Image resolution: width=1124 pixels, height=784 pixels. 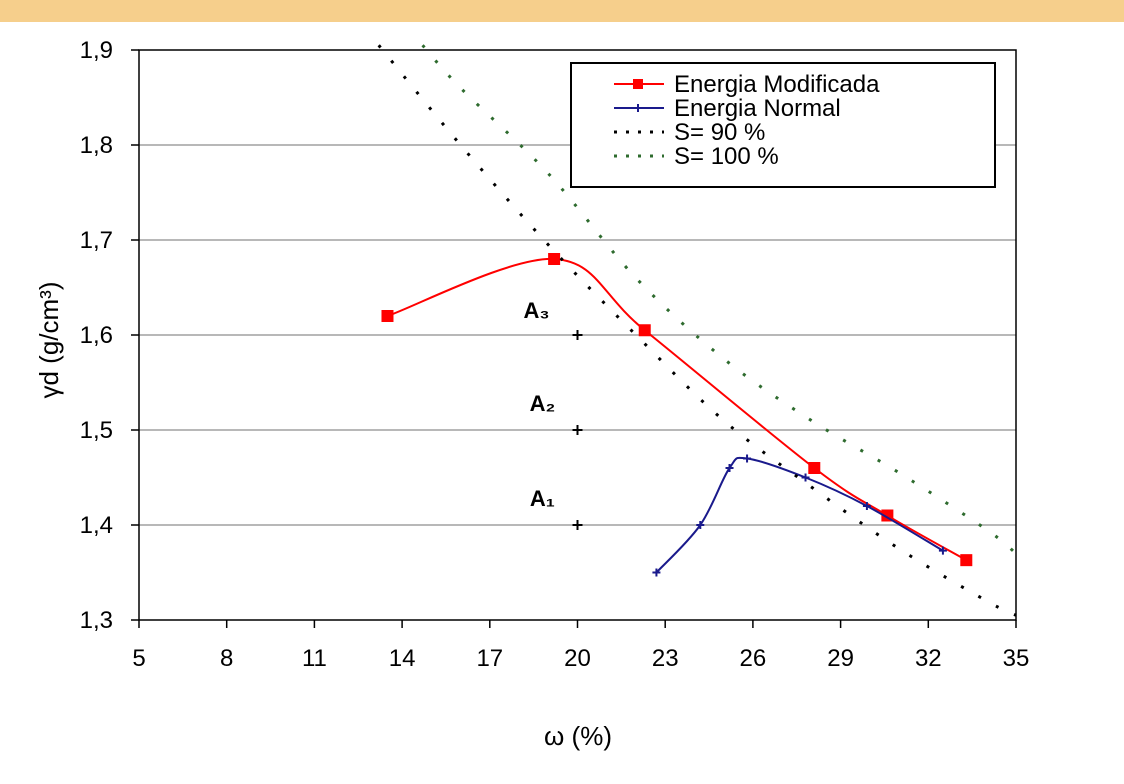 I want to click on x-tick-label: 17, so click(x=489, y=658).